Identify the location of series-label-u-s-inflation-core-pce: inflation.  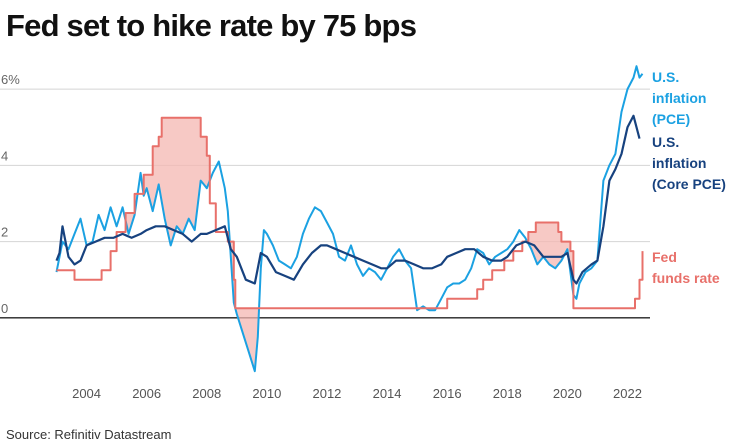
(679, 163).